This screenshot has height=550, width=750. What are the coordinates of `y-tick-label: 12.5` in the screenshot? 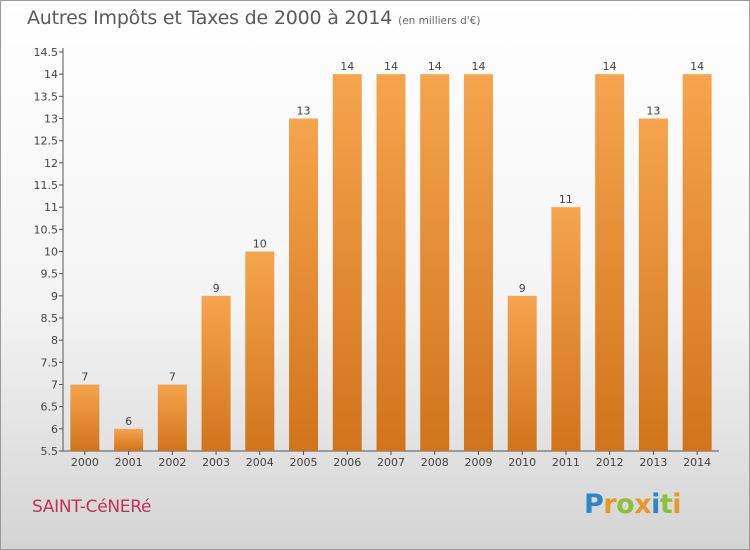 It's located at (46, 141).